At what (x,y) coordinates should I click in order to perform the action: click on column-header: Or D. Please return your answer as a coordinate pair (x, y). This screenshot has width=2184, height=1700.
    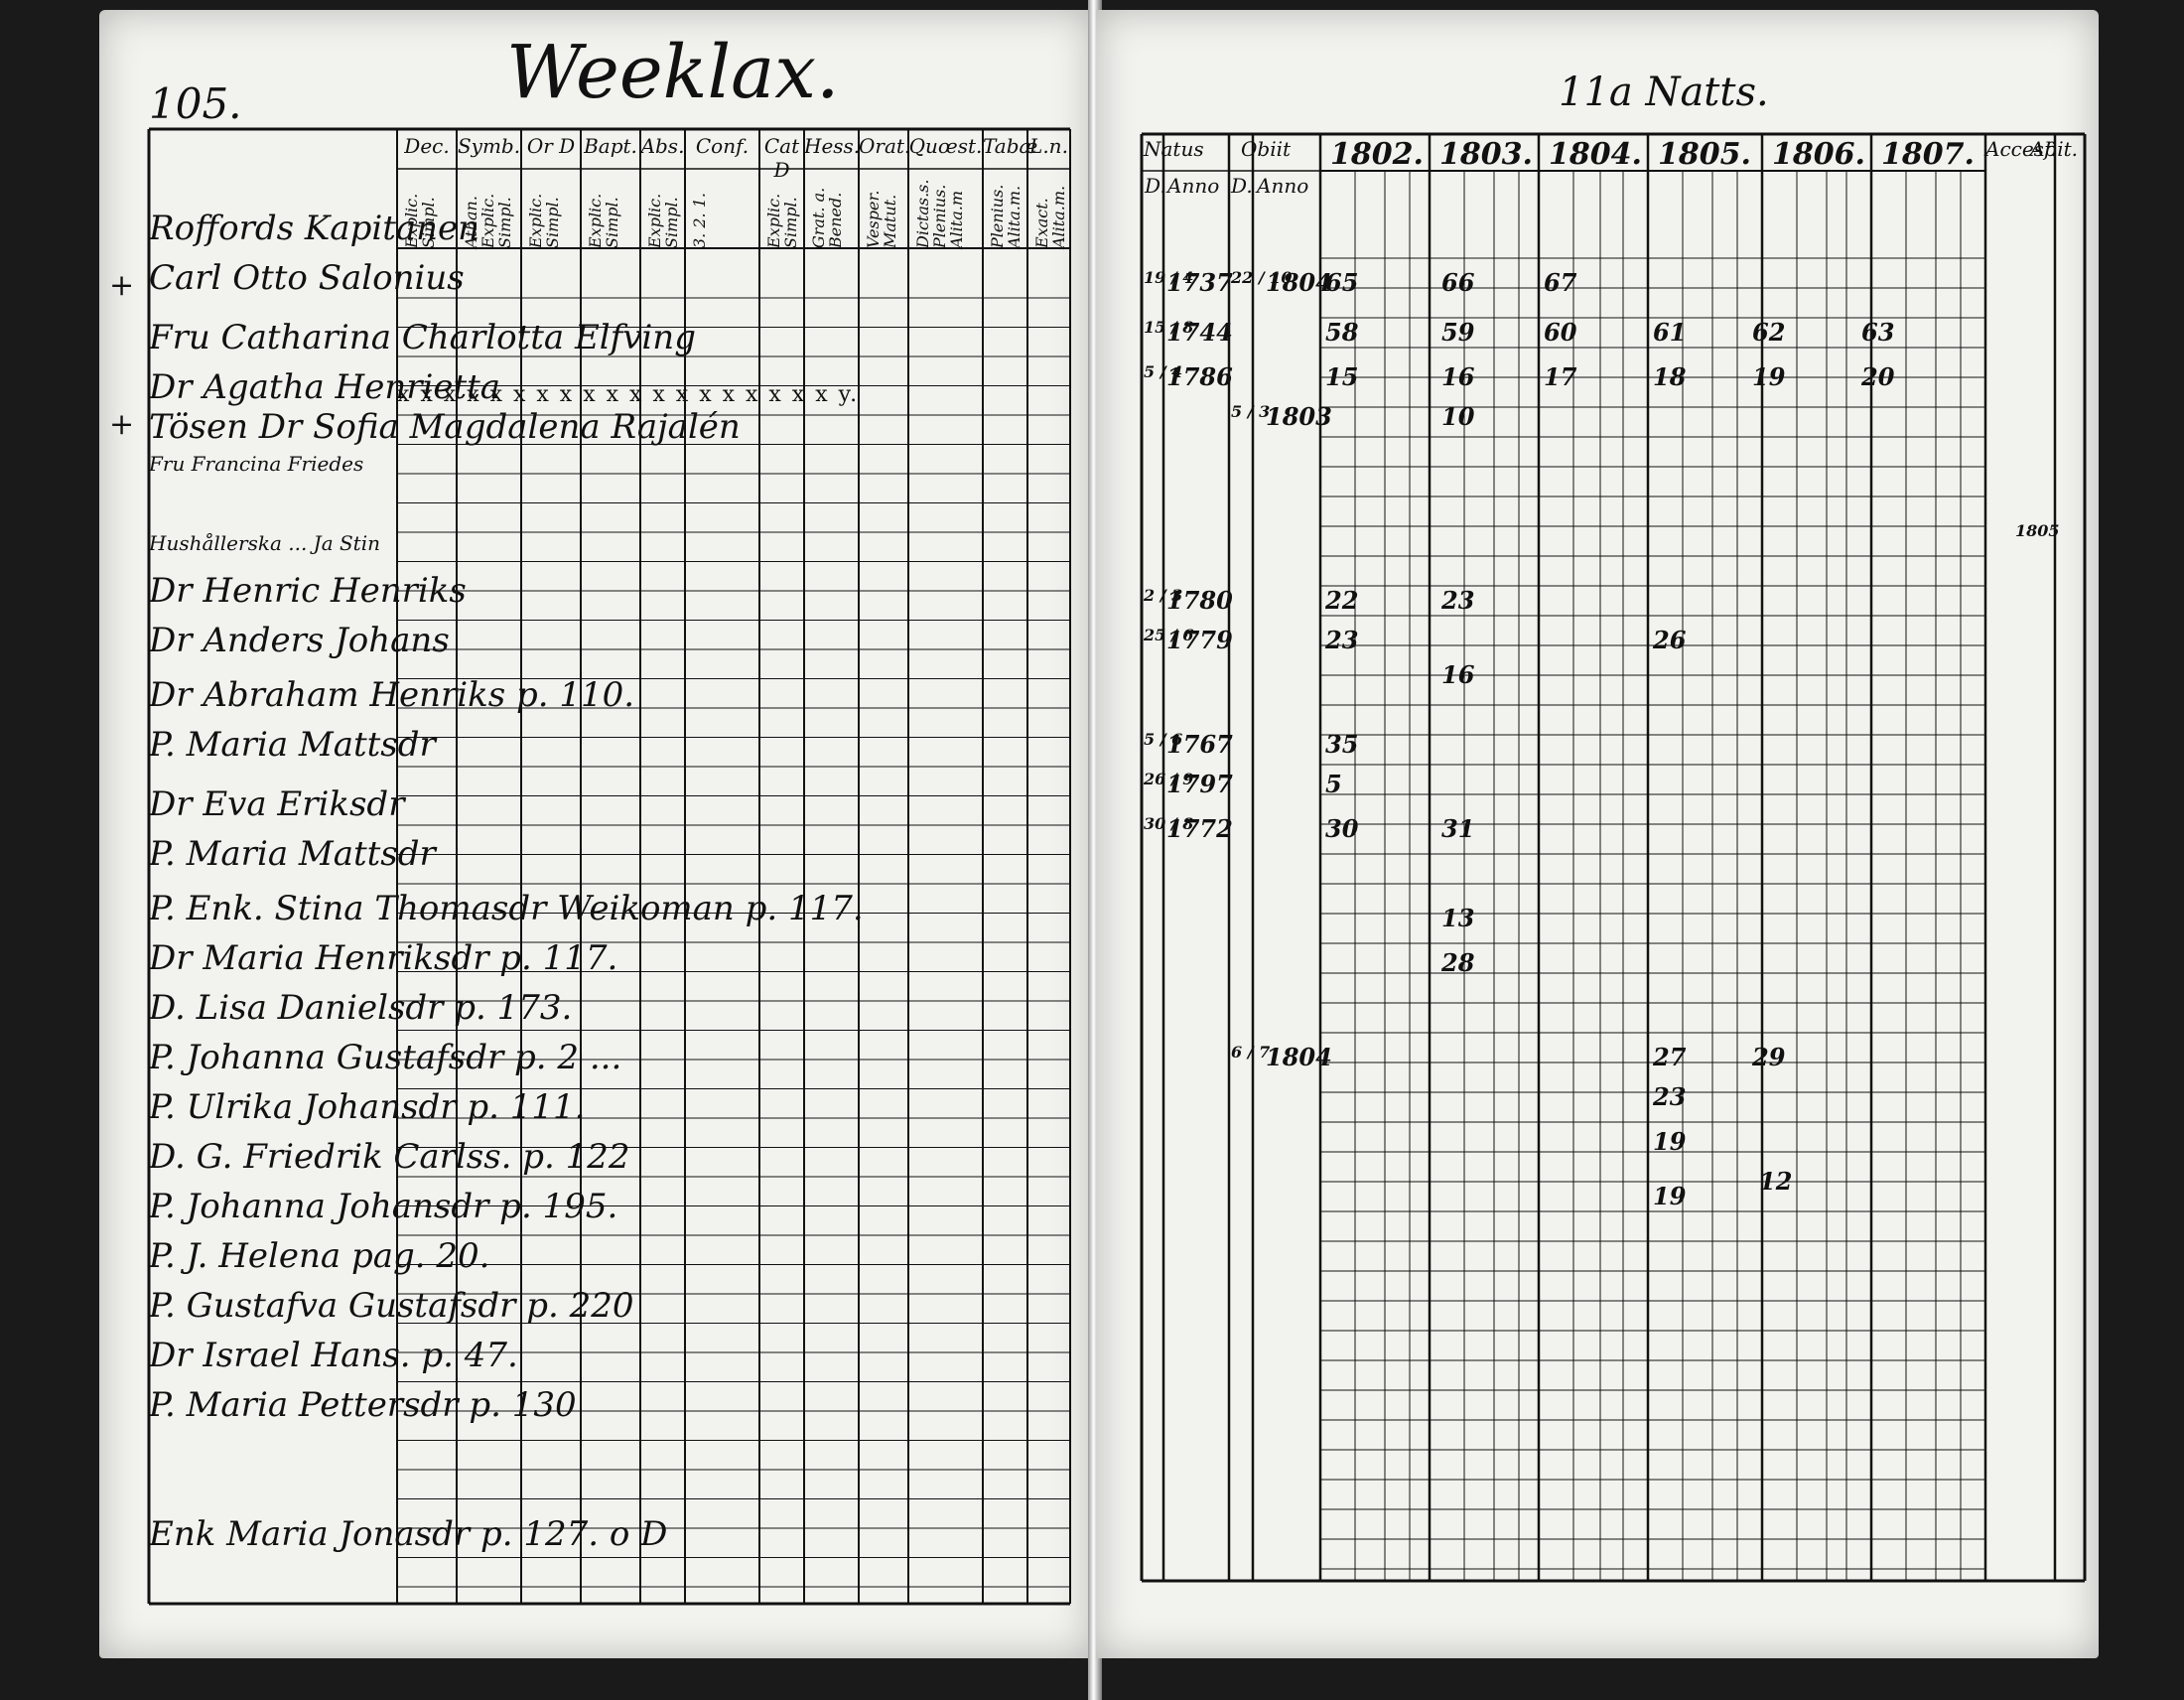
    Looking at the image, I should click on (551, 146).